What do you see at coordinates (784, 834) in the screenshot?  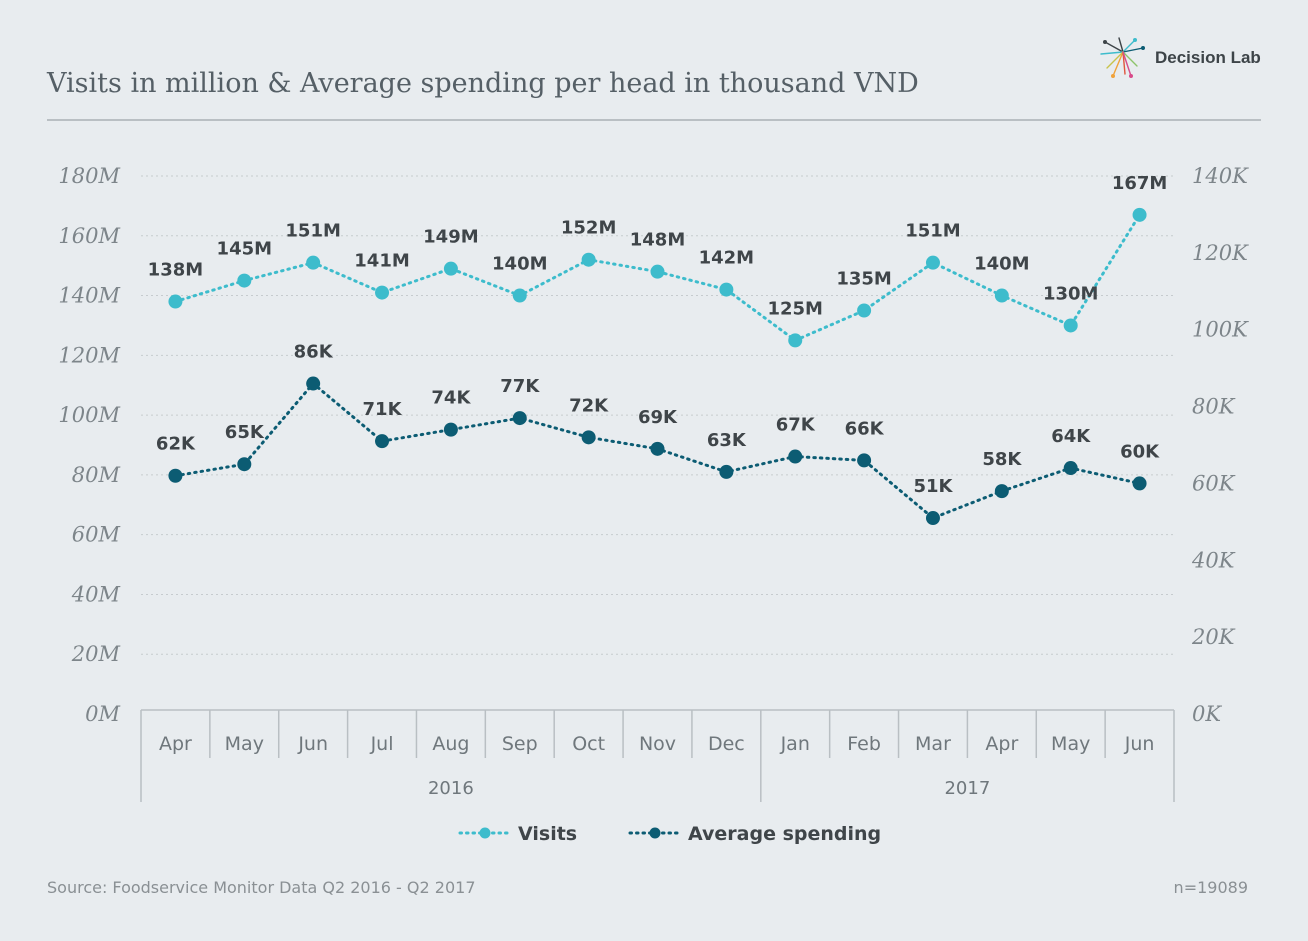 I see `legend-average-spending-label: Average spending` at bounding box center [784, 834].